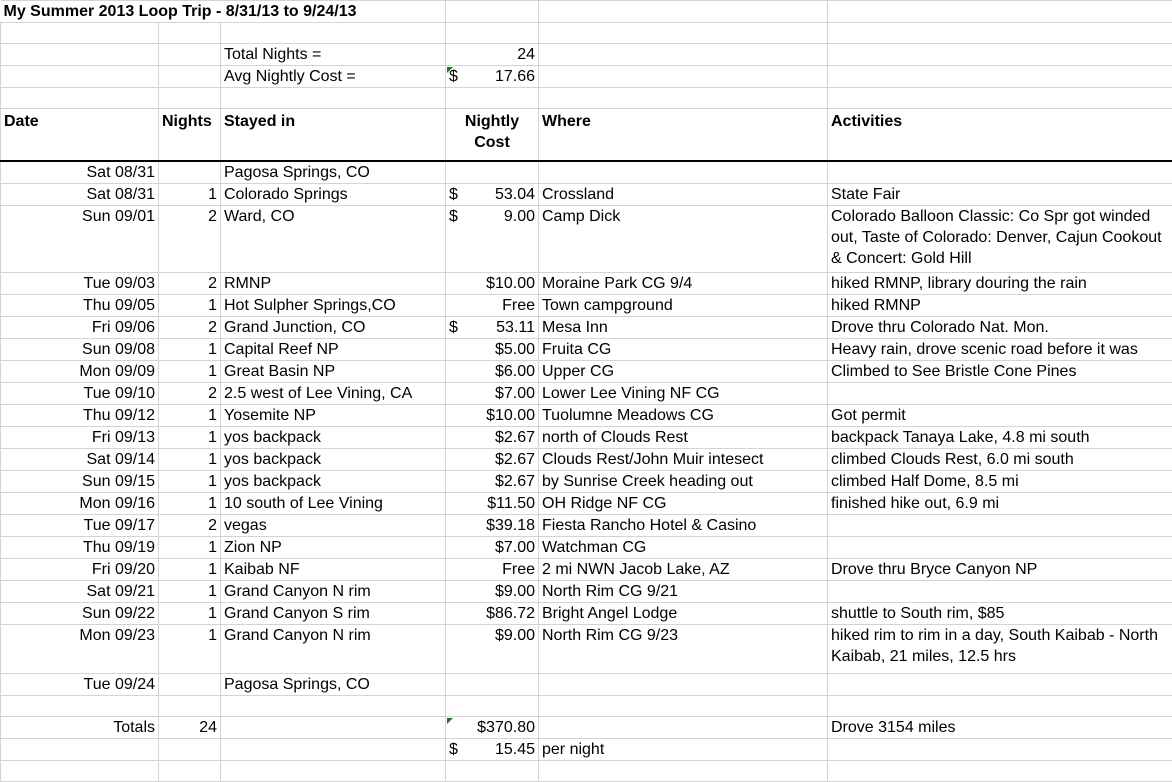 The image size is (1172, 782). What do you see at coordinates (80, 460) in the screenshot?
I see `date-cell: Sat 09/14` at bounding box center [80, 460].